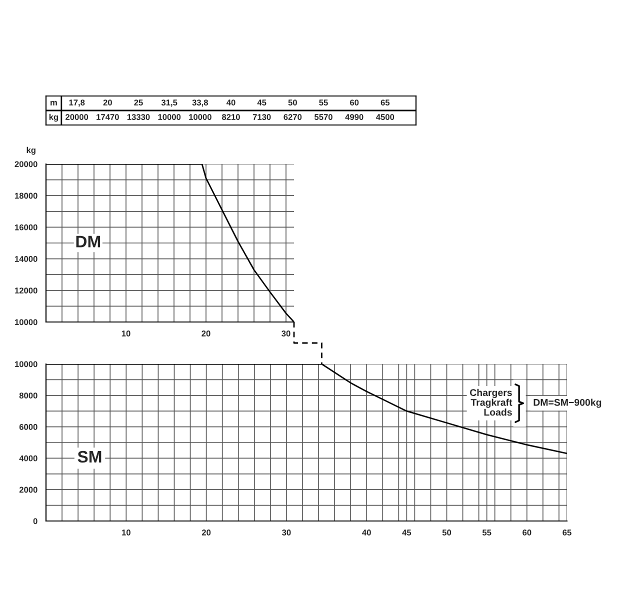 This screenshot has width=621, height=604. Describe the element at coordinates (77, 103) in the screenshot. I see `category-label: 17,8` at that location.